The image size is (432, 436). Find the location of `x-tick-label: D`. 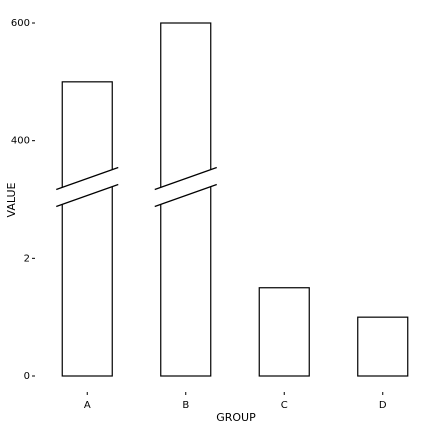

x-tick-label: D is located at coordinates (383, 405).